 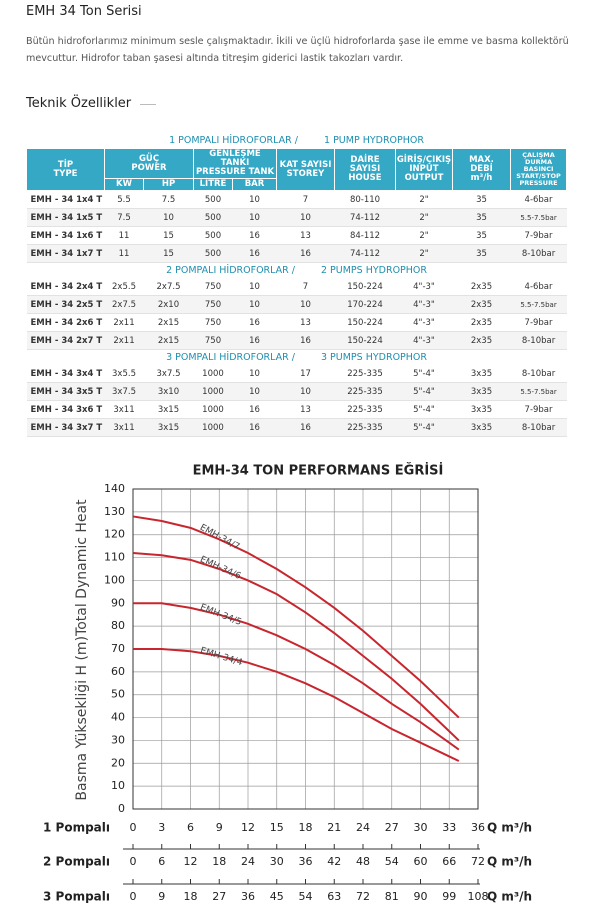 What do you see at coordinates (365, 304) in the screenshot?
I see `table-cell: 170-224` at bounding box center [365, 304].